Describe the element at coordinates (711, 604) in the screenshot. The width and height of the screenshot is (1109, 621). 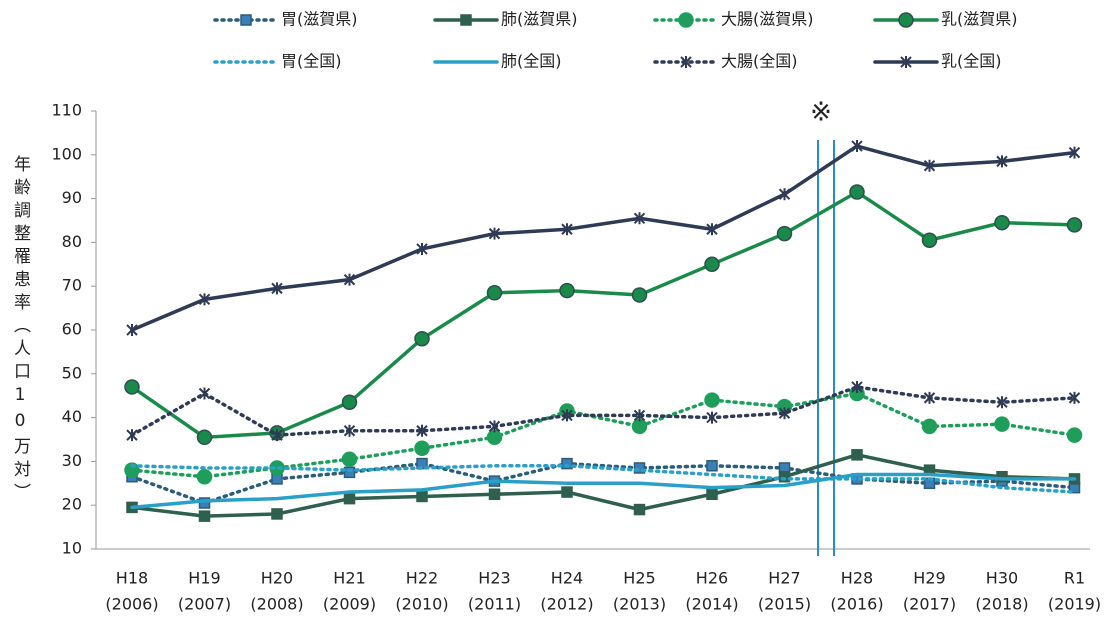
I see `x-tick-label: (2014)` at that location.